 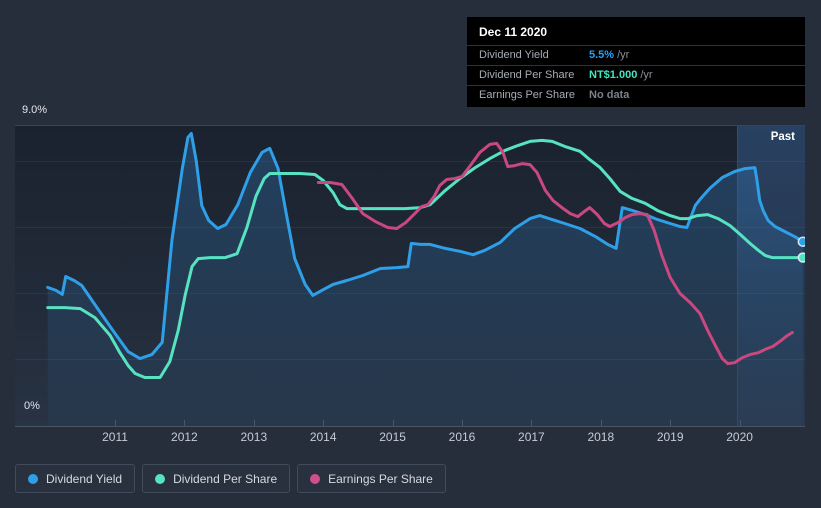 What do you see at coordinates (531, 437) in the screenshot?
I see `x-axis-label-2017: 2017` at bounding box center [531, 437].